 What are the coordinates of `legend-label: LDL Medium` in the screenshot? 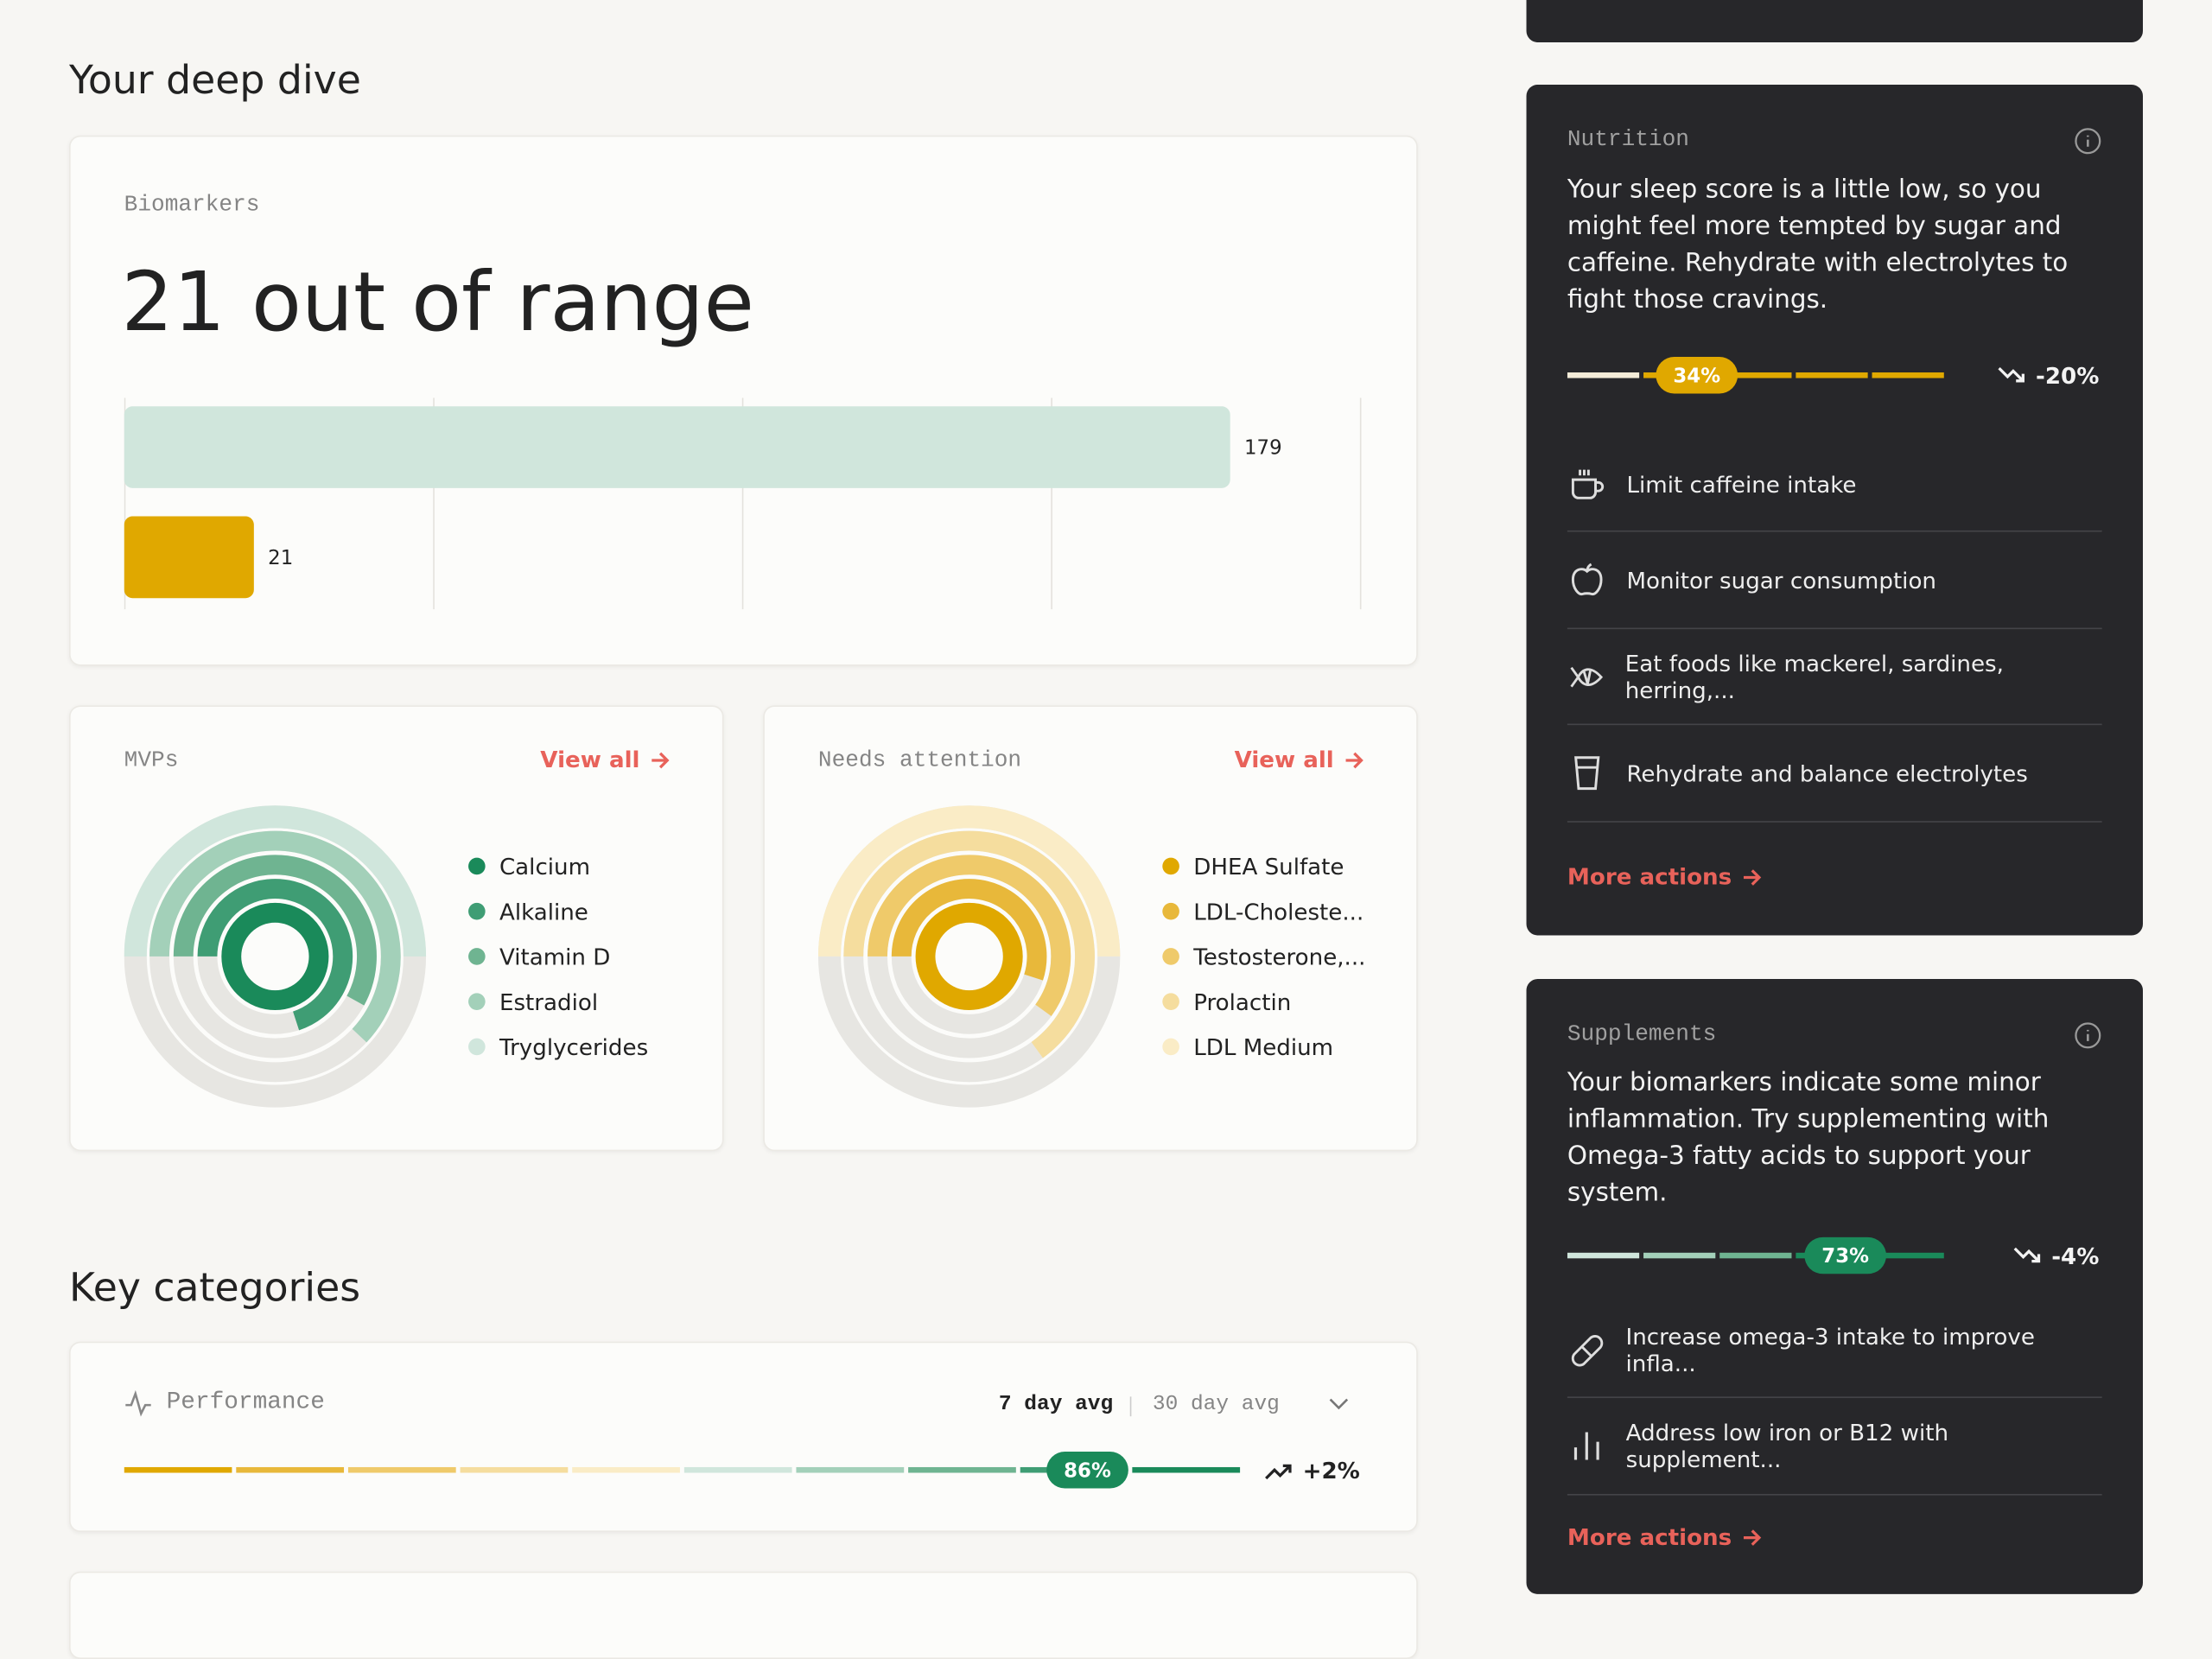 It's located at (1263, 1048).